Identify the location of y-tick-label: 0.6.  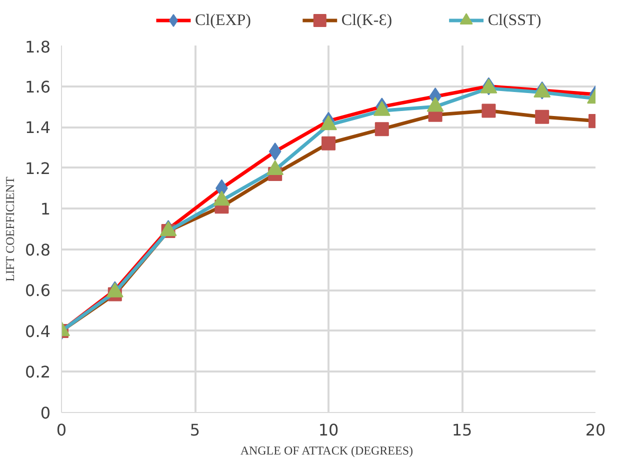
(38, 290).